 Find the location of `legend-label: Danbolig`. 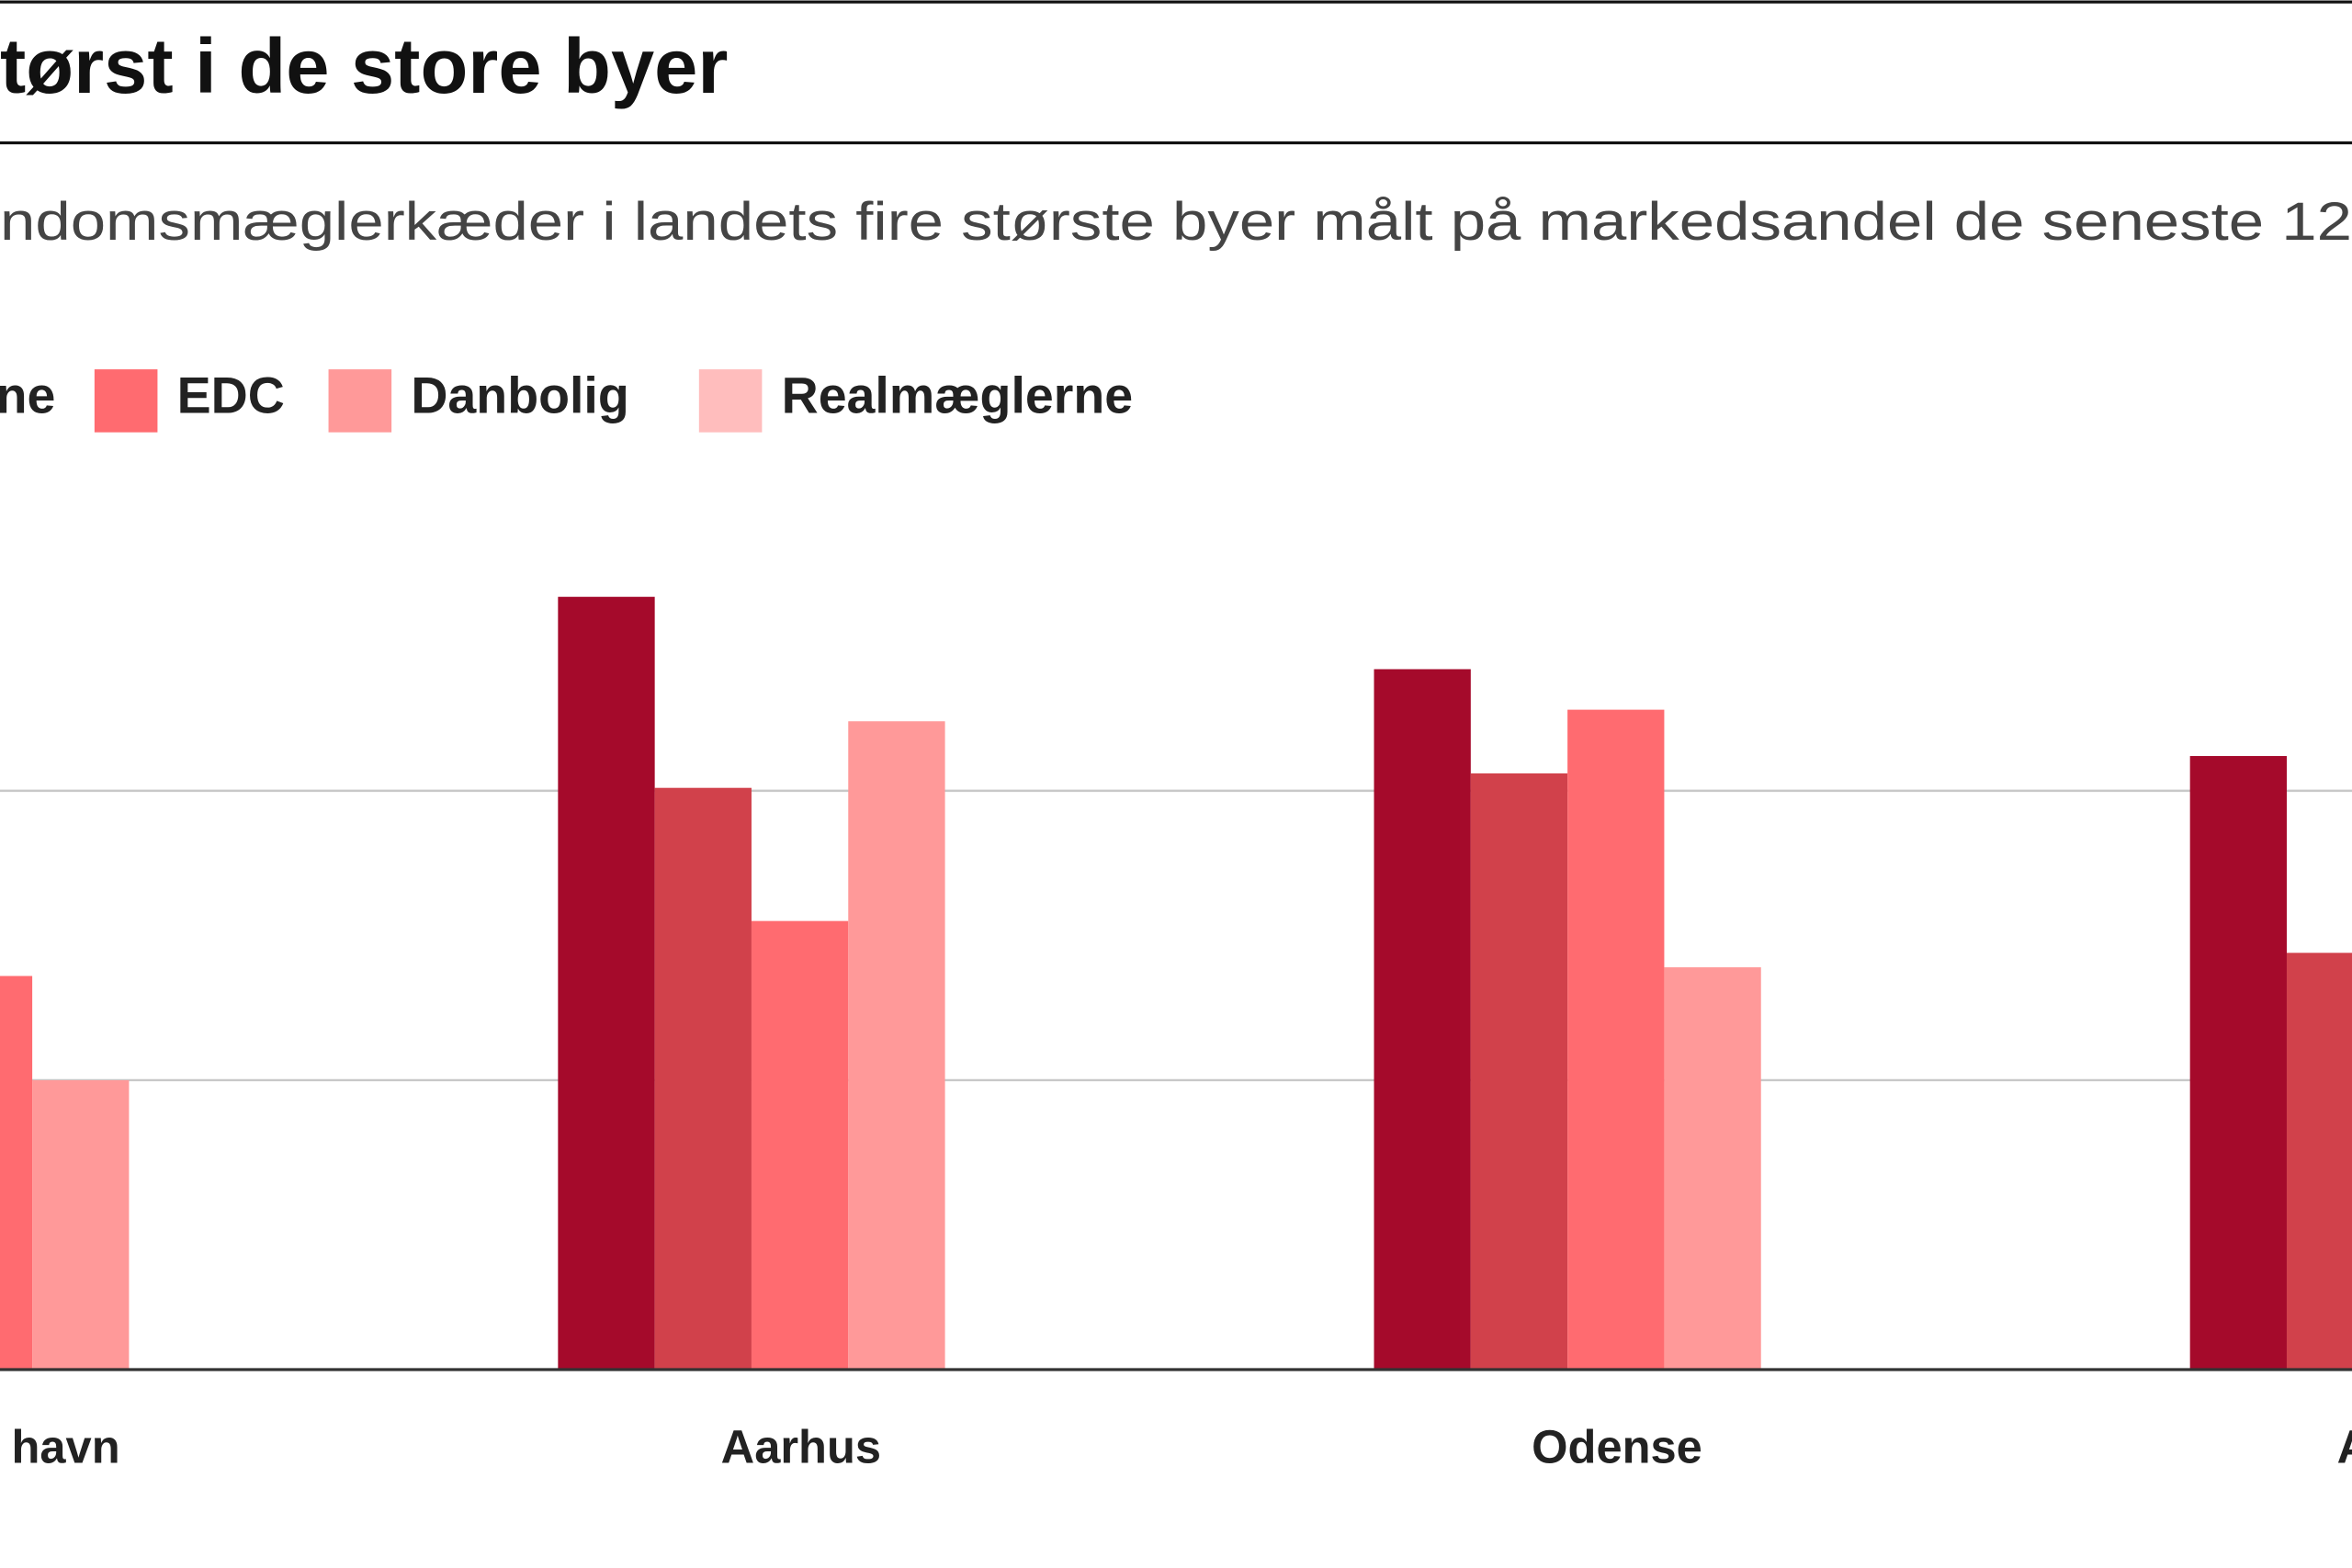

legend-label: Danbolig is located at coordinates (519, 395).